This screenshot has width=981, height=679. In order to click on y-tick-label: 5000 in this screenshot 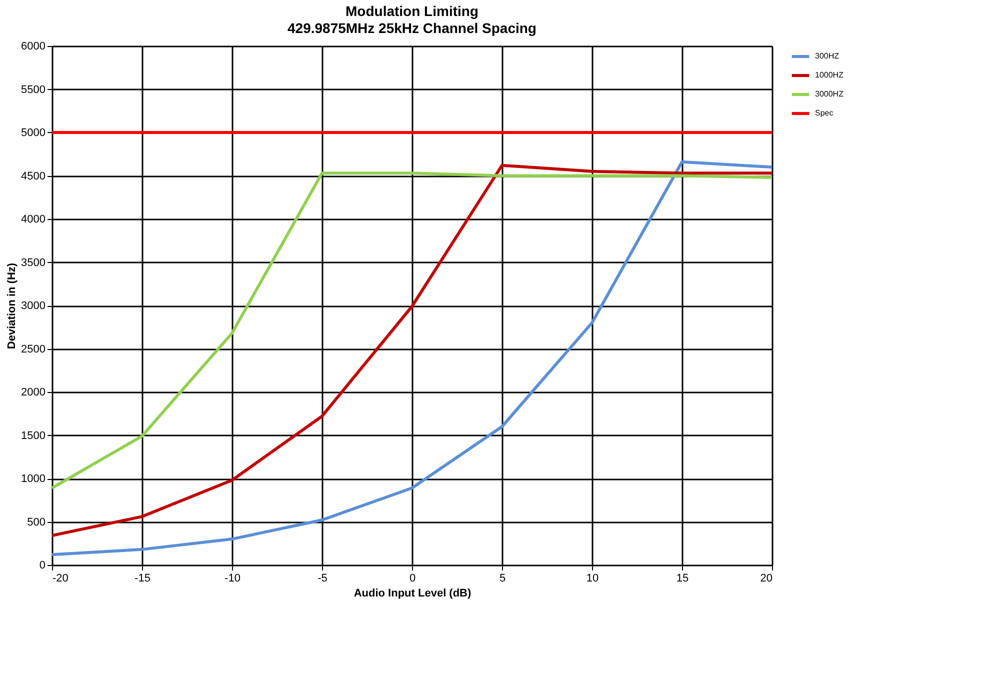, I will do `click(33, 133)`.